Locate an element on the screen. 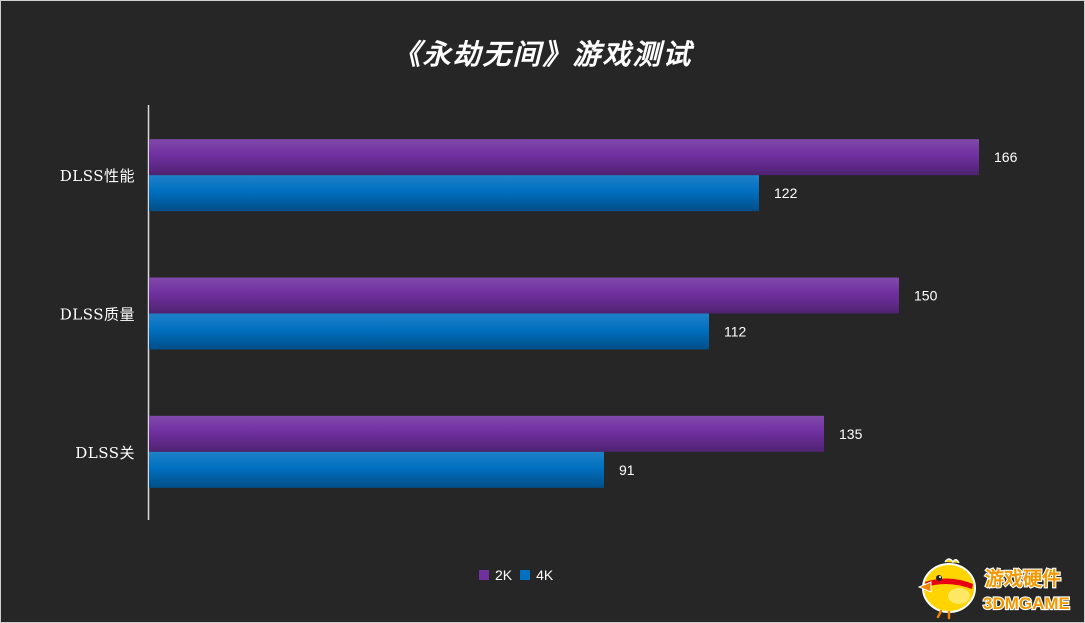 This screenshot has width=1085, height=623. chart-title: 《永劫无间》游戏测试 is located at coordinates (542, 54).